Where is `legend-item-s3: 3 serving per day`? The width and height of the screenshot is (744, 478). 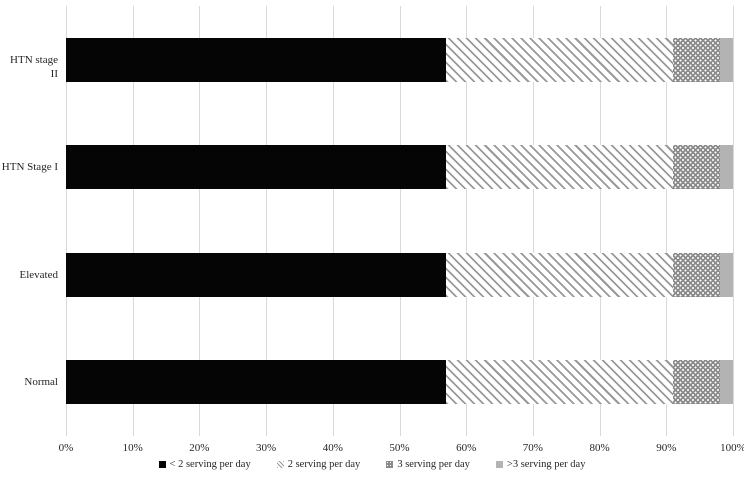
legend-item-s3: 3 serving per day is located at coordinates (428, 464).